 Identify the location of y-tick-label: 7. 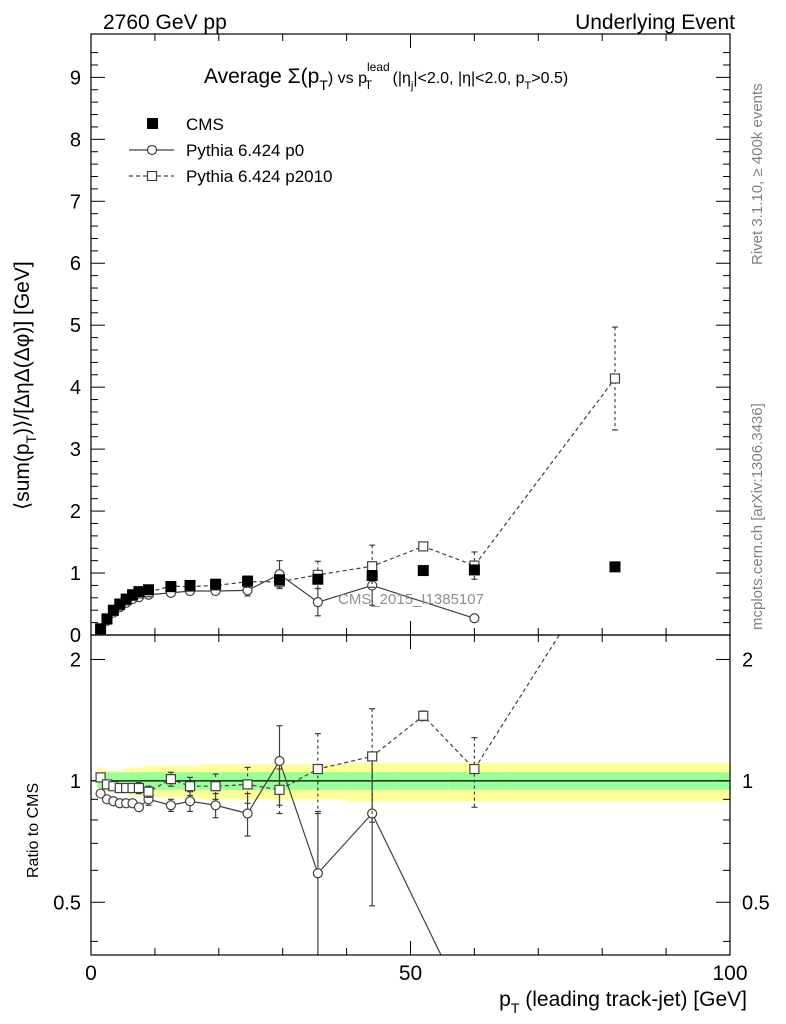
(75, 202).